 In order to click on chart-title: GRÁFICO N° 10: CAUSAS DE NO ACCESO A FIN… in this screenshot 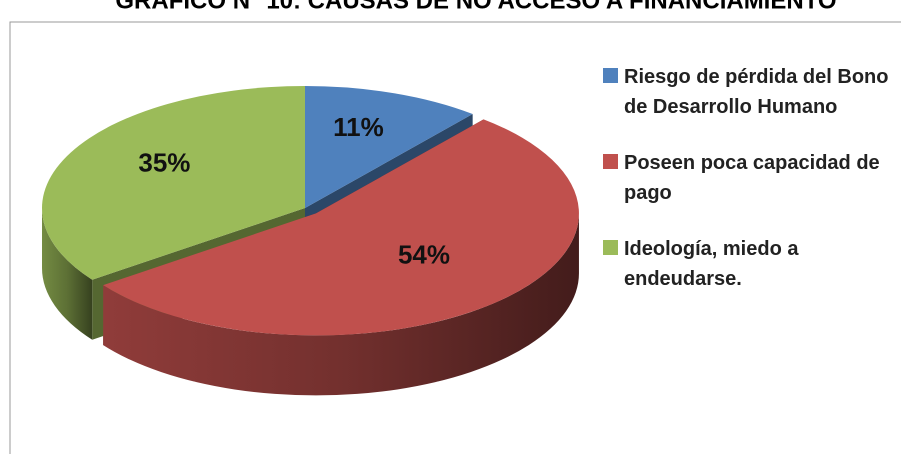, I will do `click(475, 7)`.